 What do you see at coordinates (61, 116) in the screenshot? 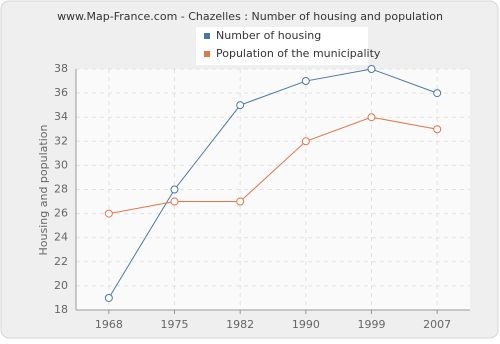
I see `y-tick-label: 34` at bounding box center [61, 116].